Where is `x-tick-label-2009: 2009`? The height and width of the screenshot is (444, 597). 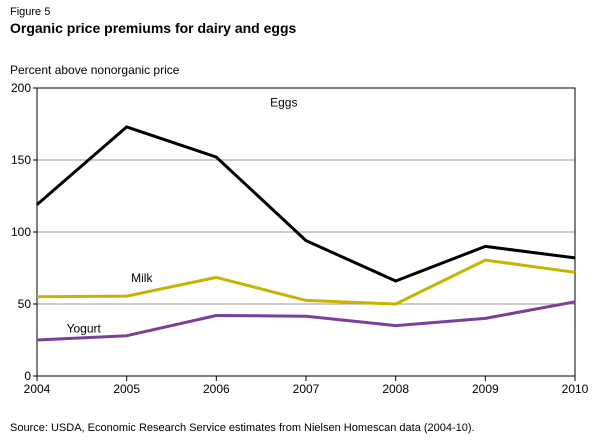 x-tick-label-2009: 2009 is located at coordinates (485, 389).